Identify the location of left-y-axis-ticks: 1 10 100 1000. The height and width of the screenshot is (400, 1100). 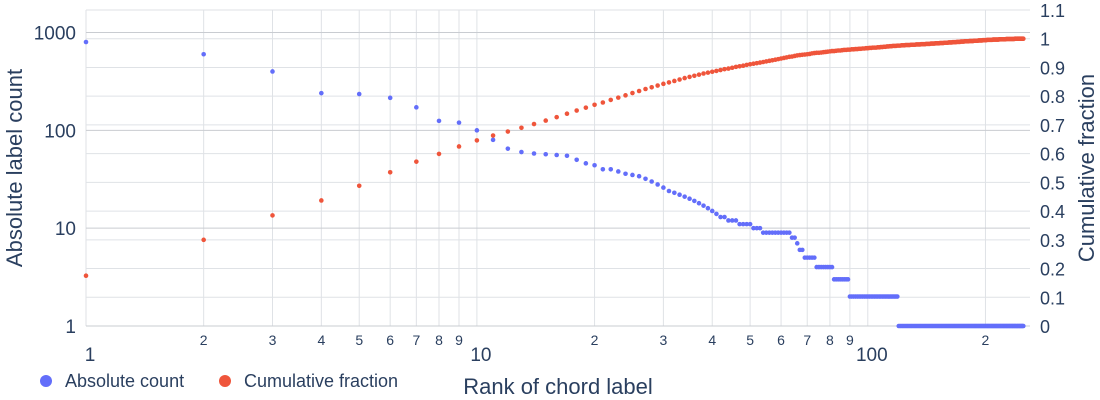
(55, 181).